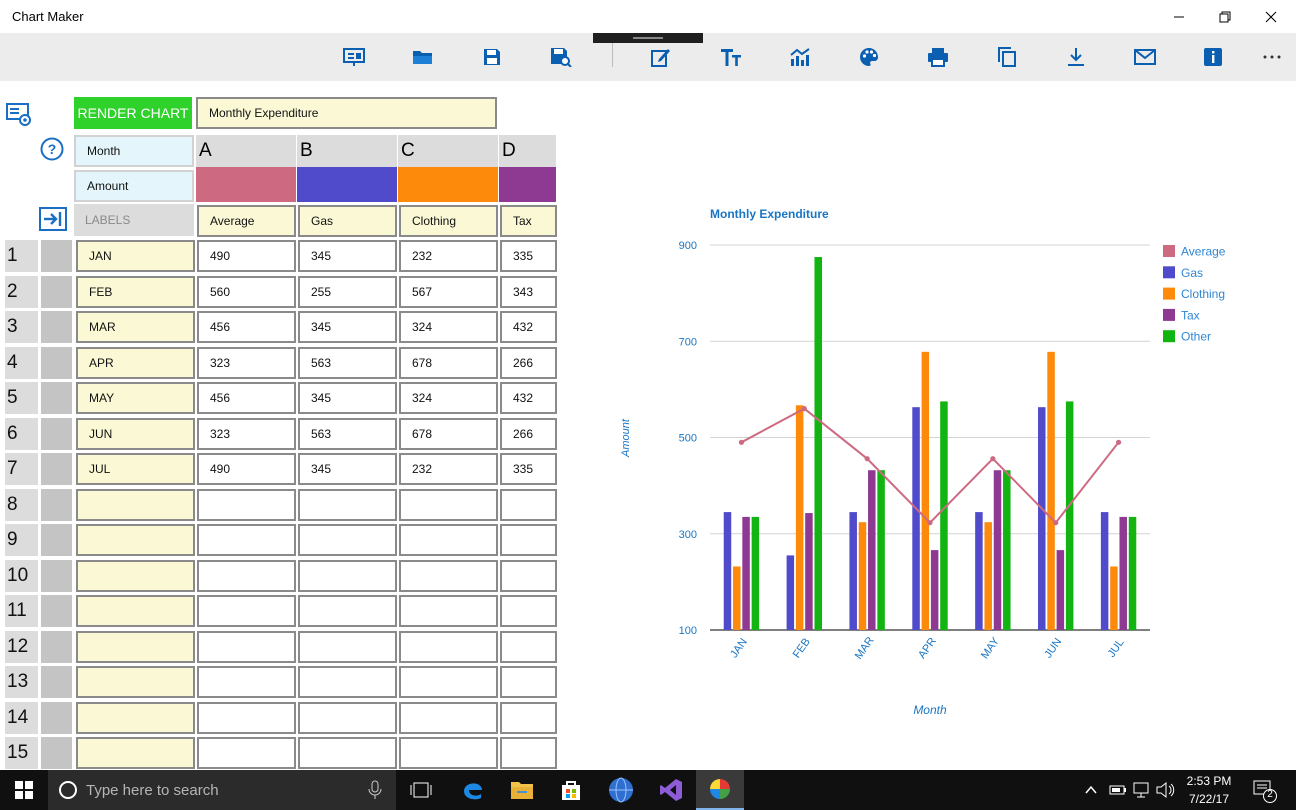  Describe the element at coordinates (24, 790) in the screenshot. I see `start-button` at that location.